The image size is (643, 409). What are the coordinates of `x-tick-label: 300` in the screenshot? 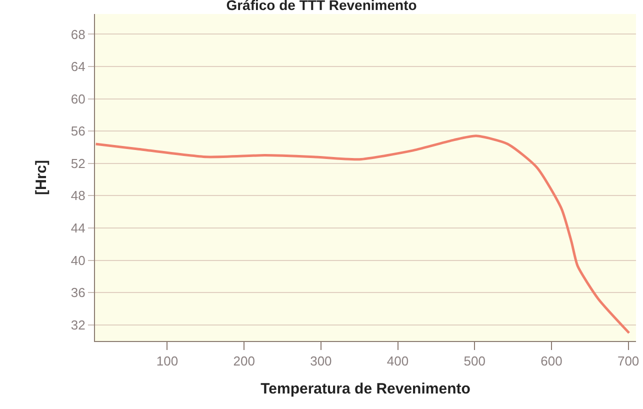 It's located at (321, 361).